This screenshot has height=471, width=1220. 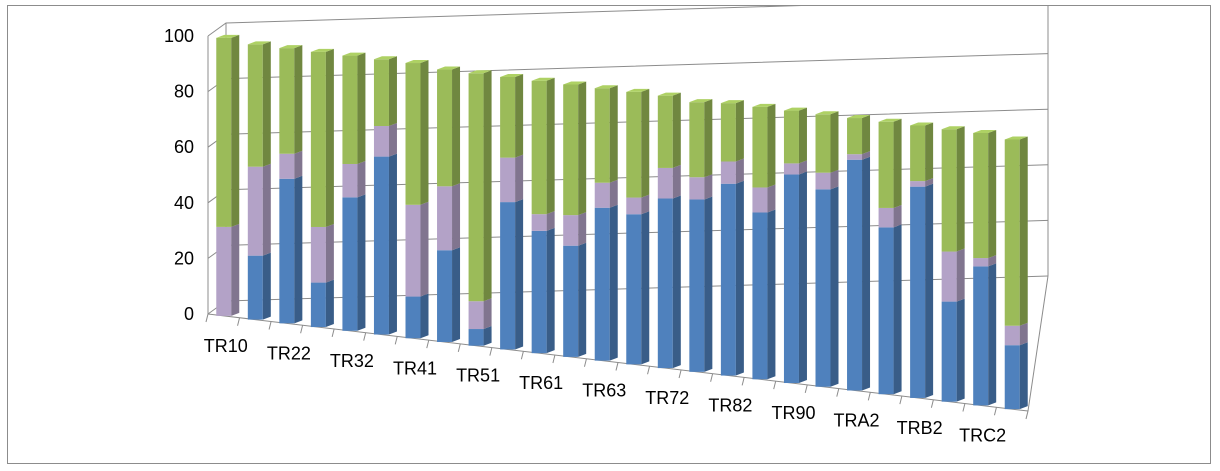 I want to click on y-tick-label: 80, so click(x=184, y=92).